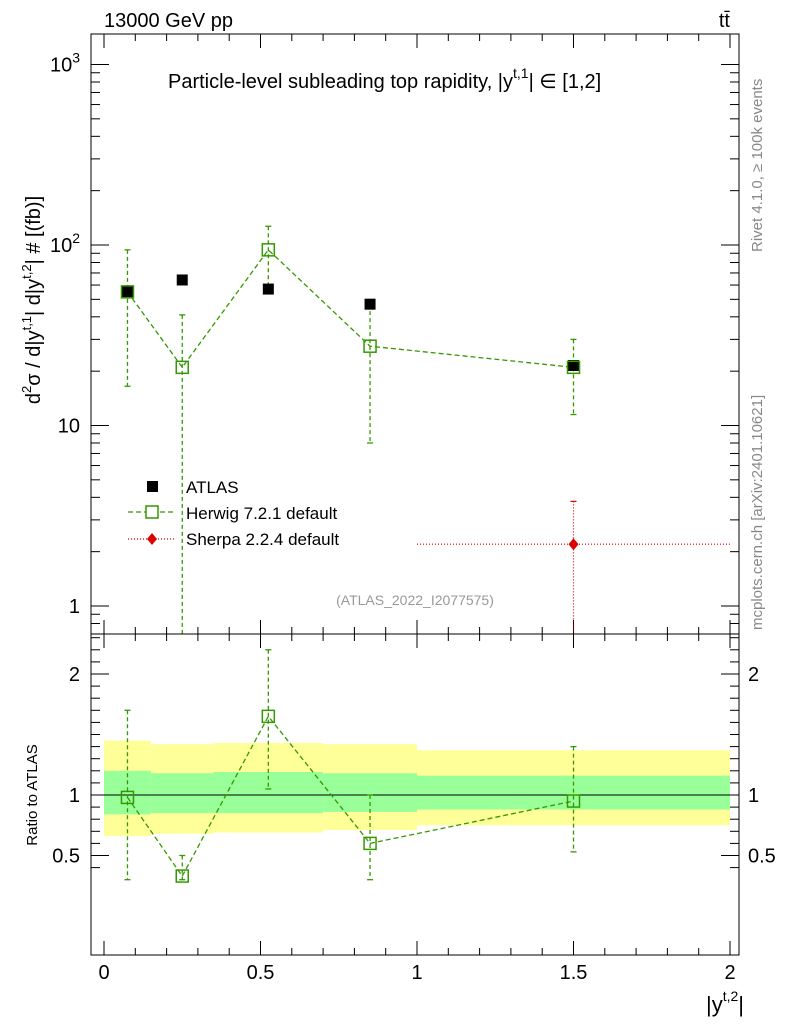 This screenshot has height=1024, width=786. I want to click on legend-marker-herwig, so click(152, 512).